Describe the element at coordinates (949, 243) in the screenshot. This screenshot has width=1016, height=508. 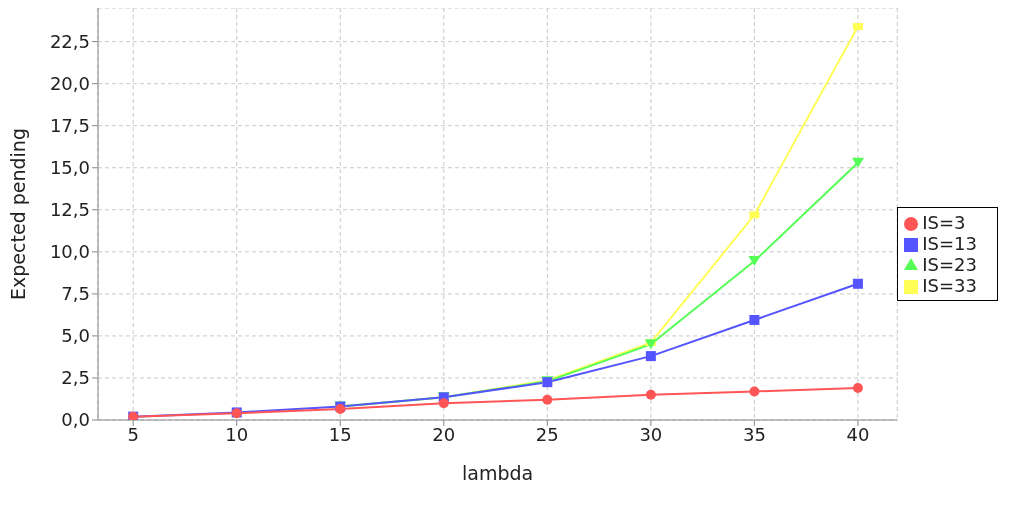
I see `legend-label: IS=13` at that location.